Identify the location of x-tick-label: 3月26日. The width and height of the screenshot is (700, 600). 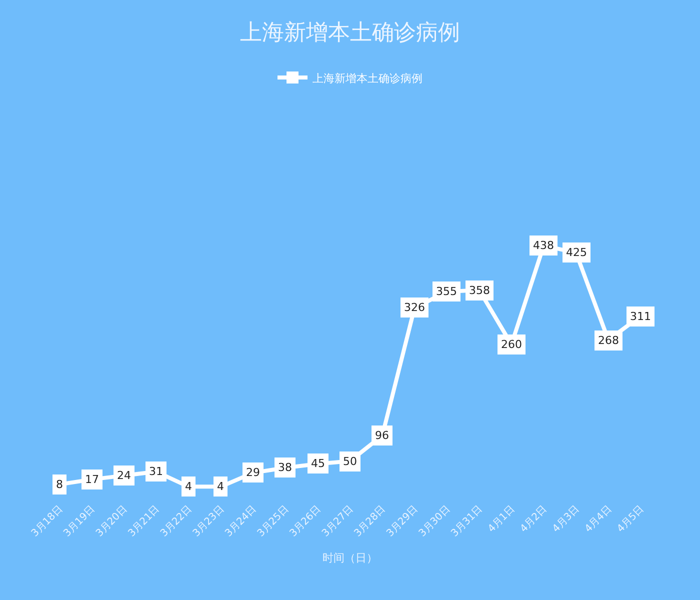
(306, 522).